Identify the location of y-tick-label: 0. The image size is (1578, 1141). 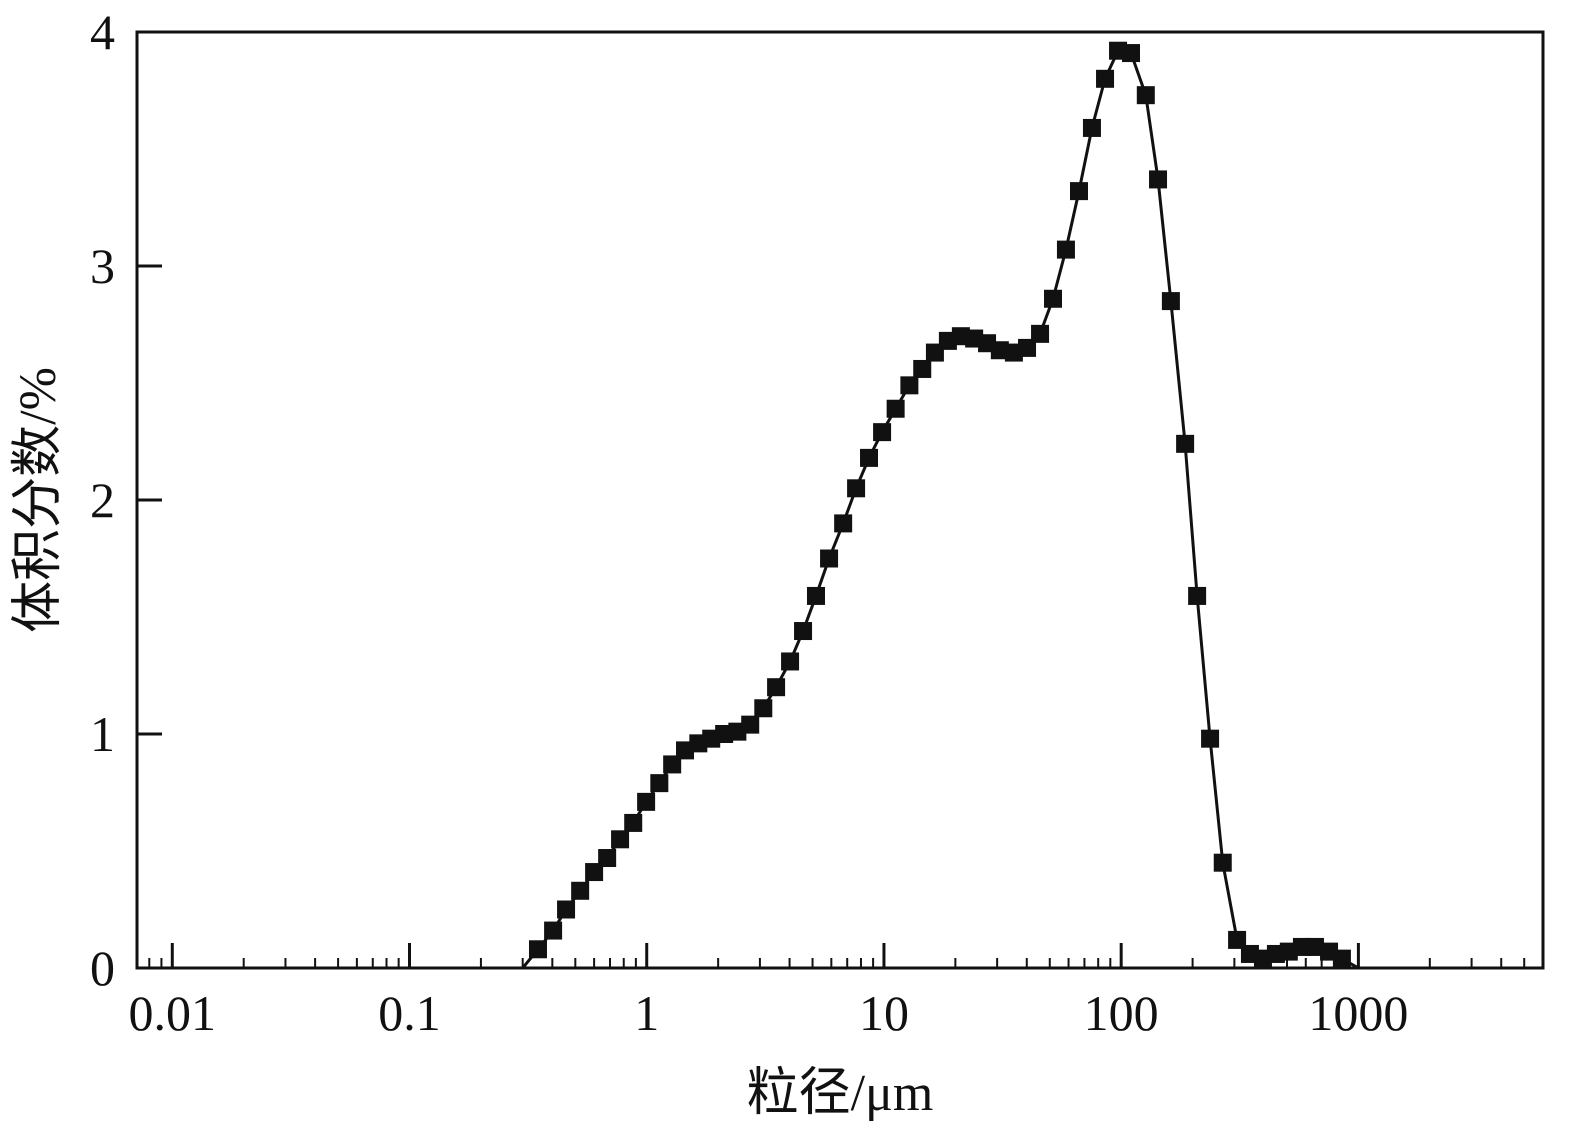
(102, 968).